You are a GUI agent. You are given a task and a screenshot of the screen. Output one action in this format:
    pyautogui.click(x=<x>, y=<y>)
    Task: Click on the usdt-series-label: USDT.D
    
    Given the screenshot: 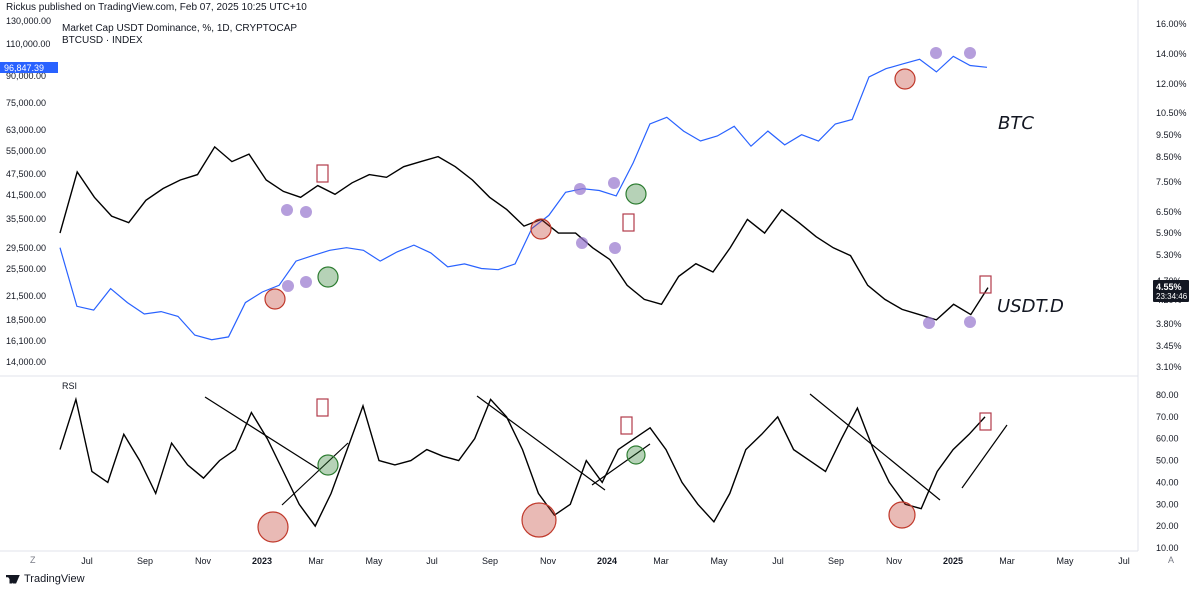 What is the action you would take?
    pyautogui.click(x=1030, y=306)
    